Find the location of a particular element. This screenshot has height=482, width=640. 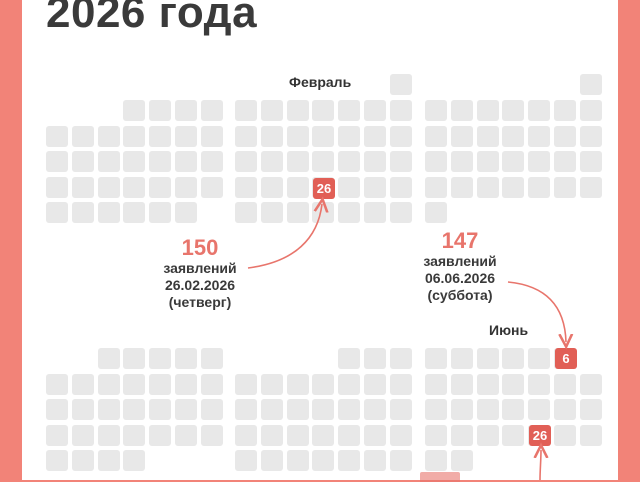

callout-date: 26.02.2026 is located at coordinates (200, 285).